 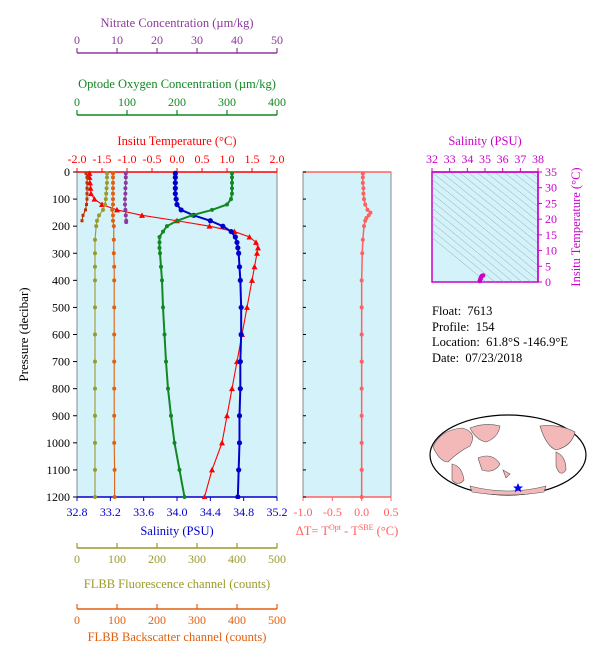 I want to click on pressure-tick-label: 1000, so click(x=58, y=443).